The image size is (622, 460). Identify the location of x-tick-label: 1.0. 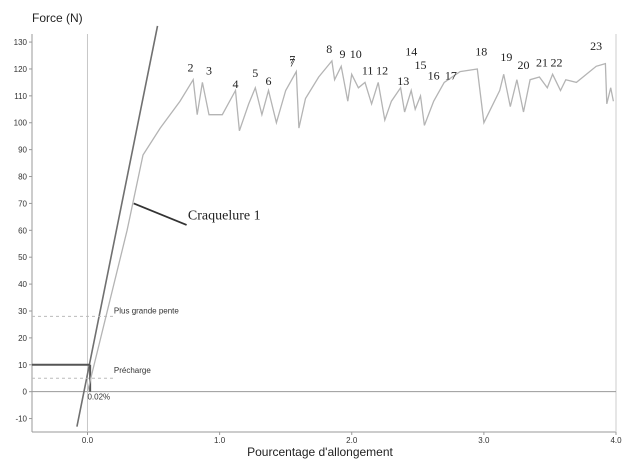
(220, 440).